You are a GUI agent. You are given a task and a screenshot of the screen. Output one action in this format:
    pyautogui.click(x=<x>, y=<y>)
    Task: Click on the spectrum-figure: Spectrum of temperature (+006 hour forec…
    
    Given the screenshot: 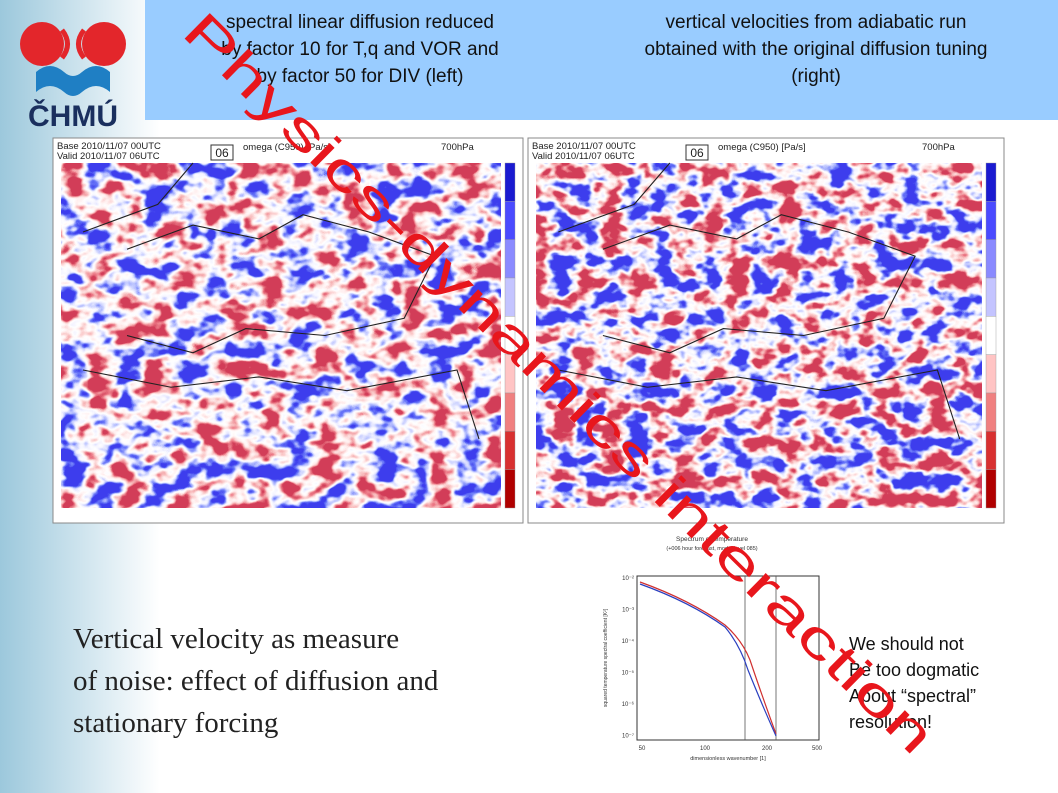 What is the action you would take?
    pyautogui.click(x=712, y=645)
    